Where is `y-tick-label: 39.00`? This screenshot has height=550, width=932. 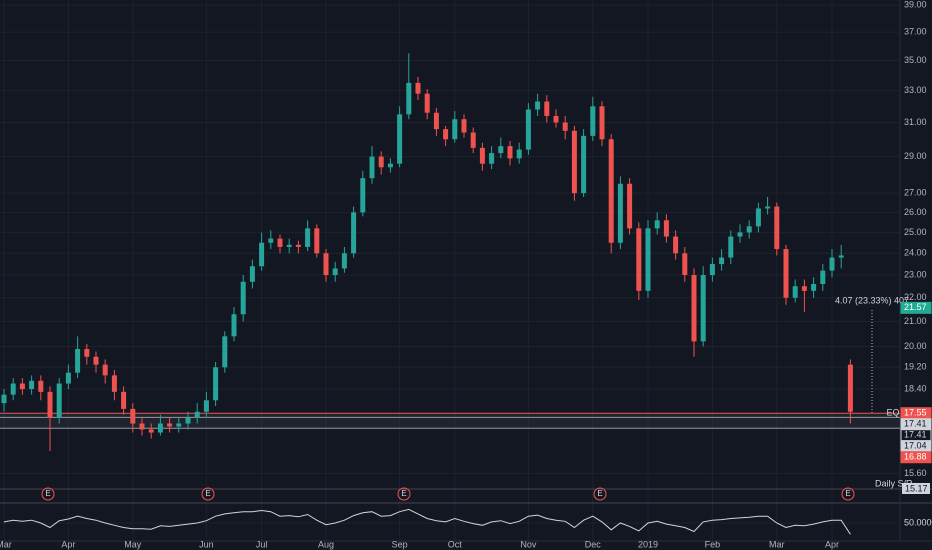 y-tick-label: 39.00 is located at coordinates (915, 5).